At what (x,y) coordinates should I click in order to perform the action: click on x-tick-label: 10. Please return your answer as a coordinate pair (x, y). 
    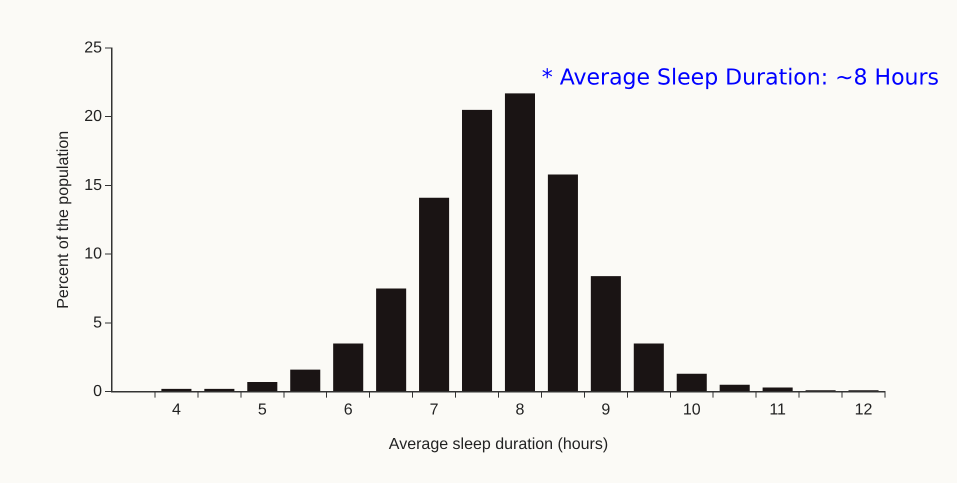
    Looking at the image, I should click on (691, 410).